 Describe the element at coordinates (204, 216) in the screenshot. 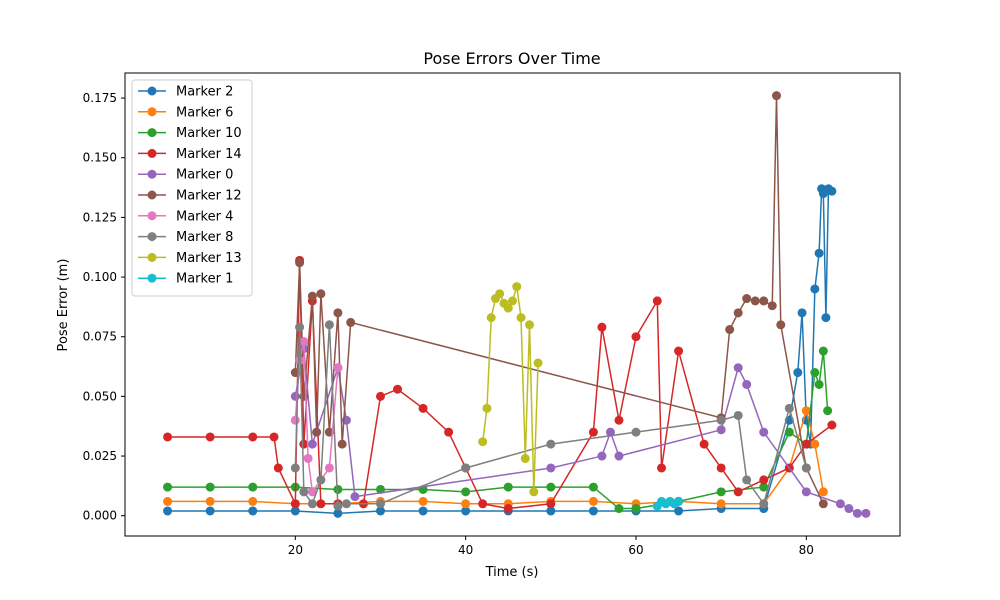

I see `legend-label: Marker 4` at that location.